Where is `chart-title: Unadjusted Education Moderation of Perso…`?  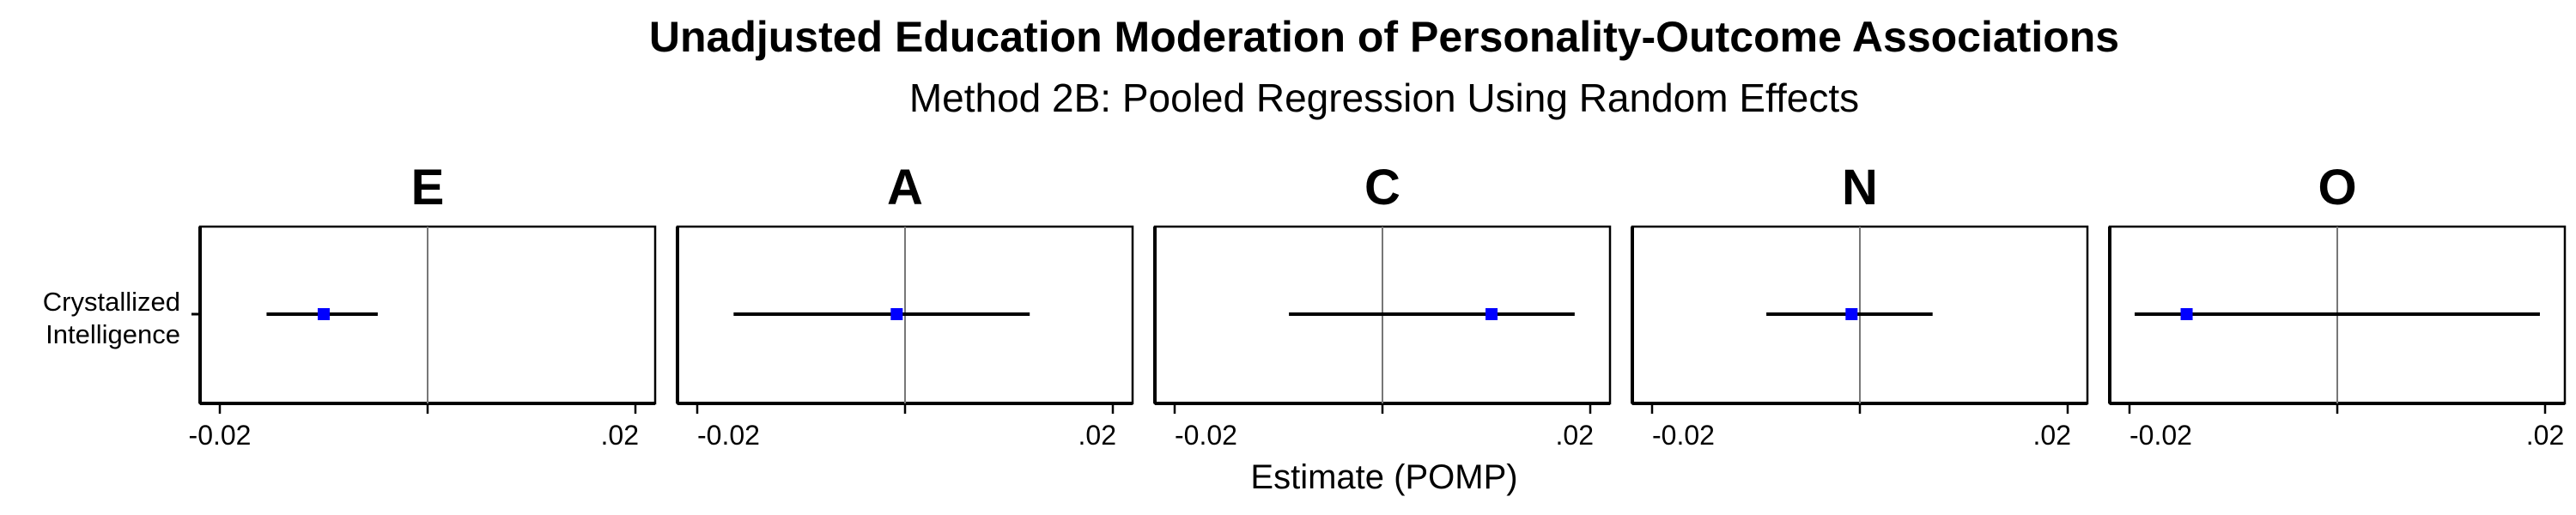
chart-title: Unadjusted Education Moderation of Perso… is located at coordinates (1384, 37).